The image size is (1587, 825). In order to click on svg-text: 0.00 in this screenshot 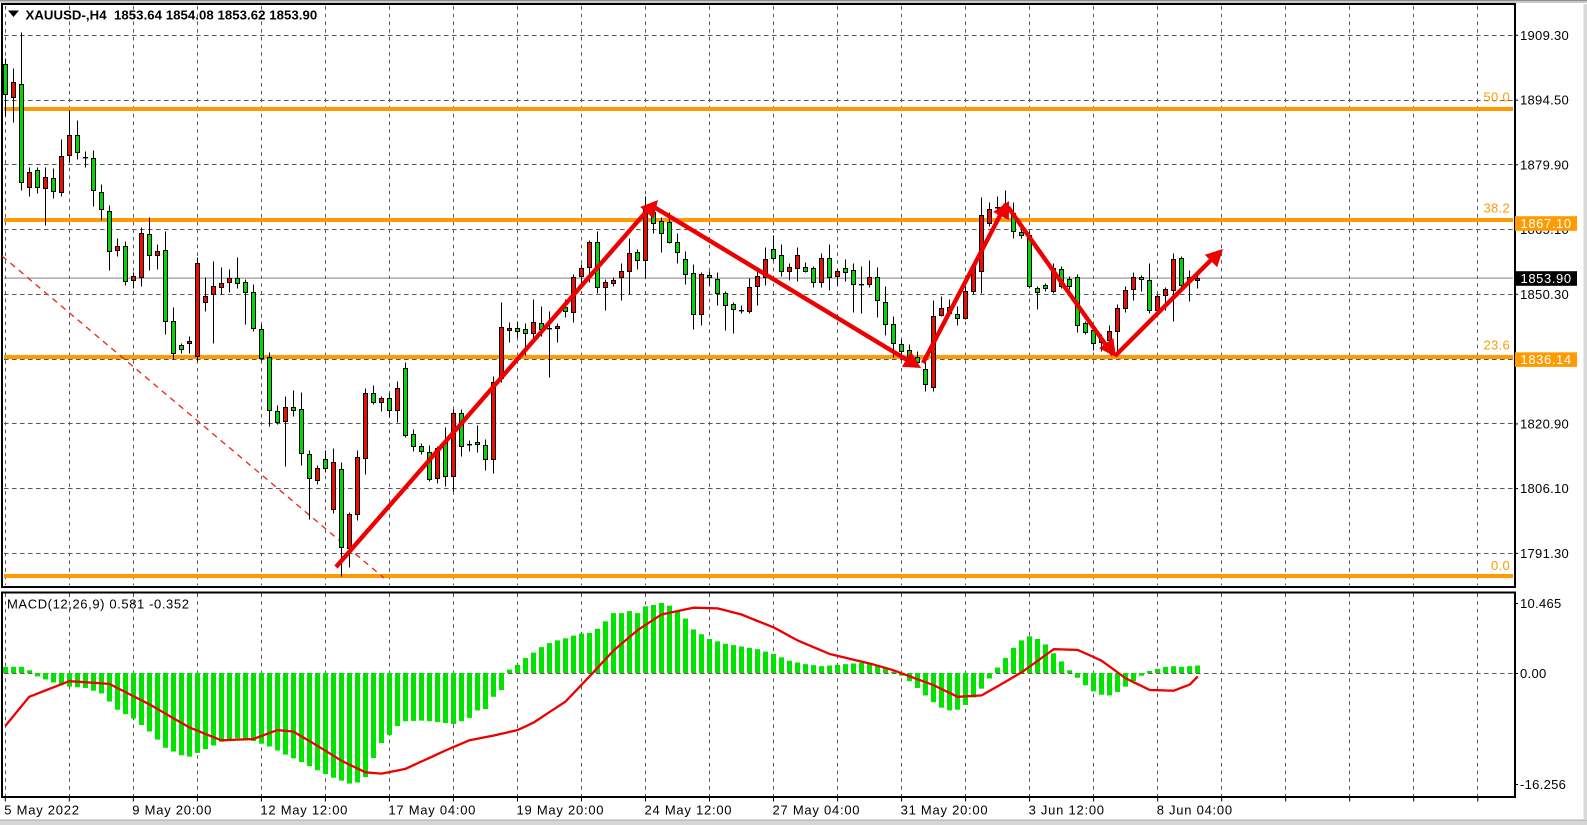, I will do `click(1533, 673)`.